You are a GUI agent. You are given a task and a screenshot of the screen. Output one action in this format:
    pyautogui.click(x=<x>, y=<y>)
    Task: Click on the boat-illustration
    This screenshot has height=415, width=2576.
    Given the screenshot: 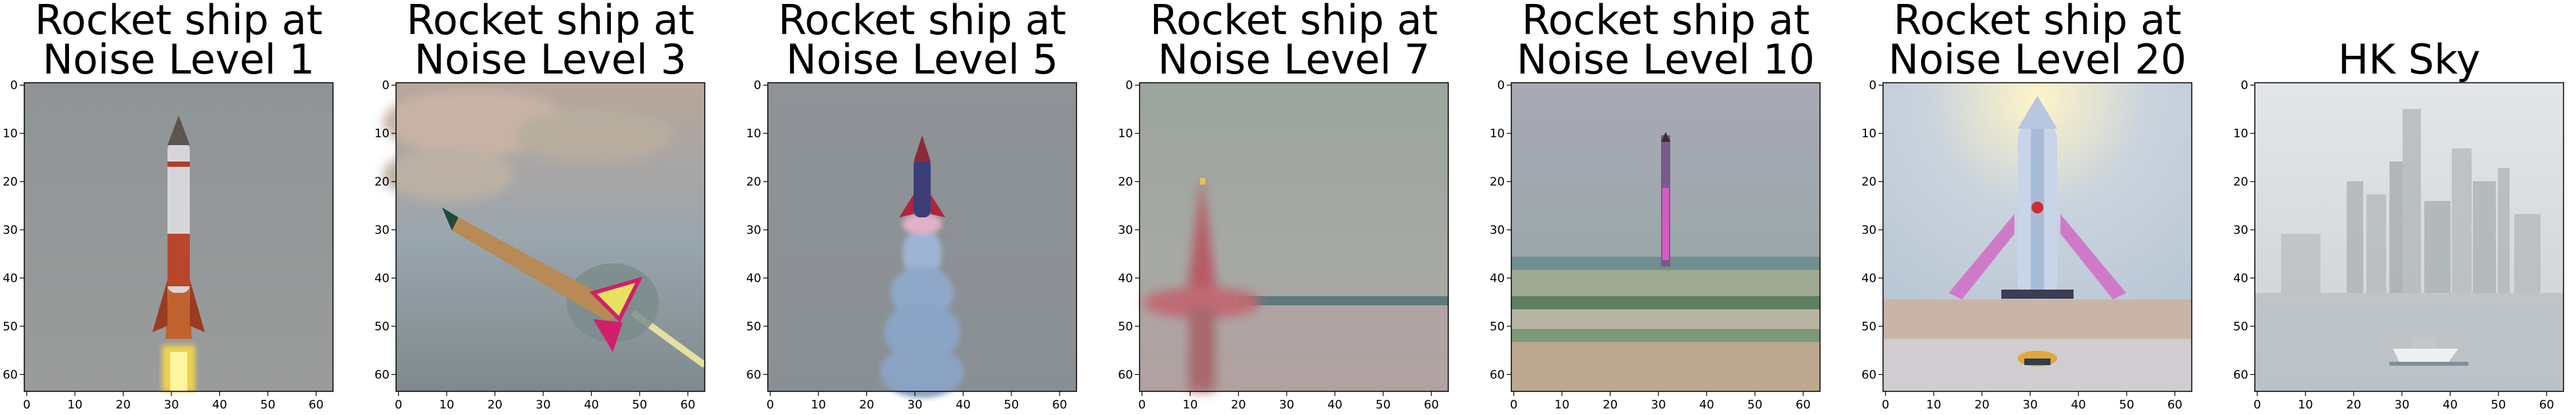 What is the action you would take?
    pyautogui.click(x=2428, y=352)
    